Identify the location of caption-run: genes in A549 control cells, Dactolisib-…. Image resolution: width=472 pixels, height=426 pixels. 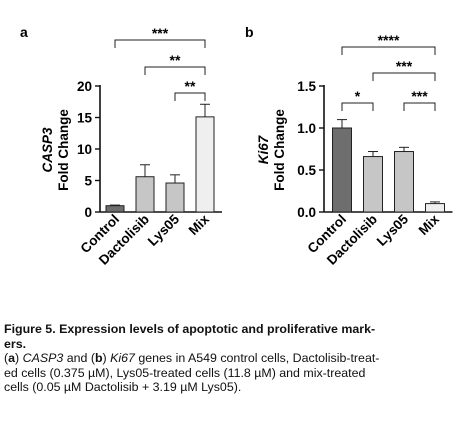
(257, 358).